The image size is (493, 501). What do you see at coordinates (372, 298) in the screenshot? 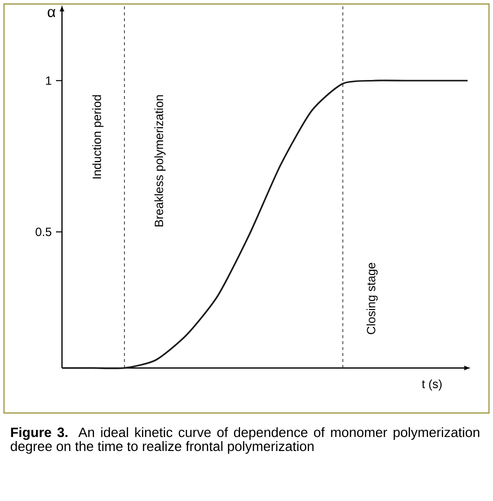
I see `annotation: Closing stage` at bounding box center [372, 298].